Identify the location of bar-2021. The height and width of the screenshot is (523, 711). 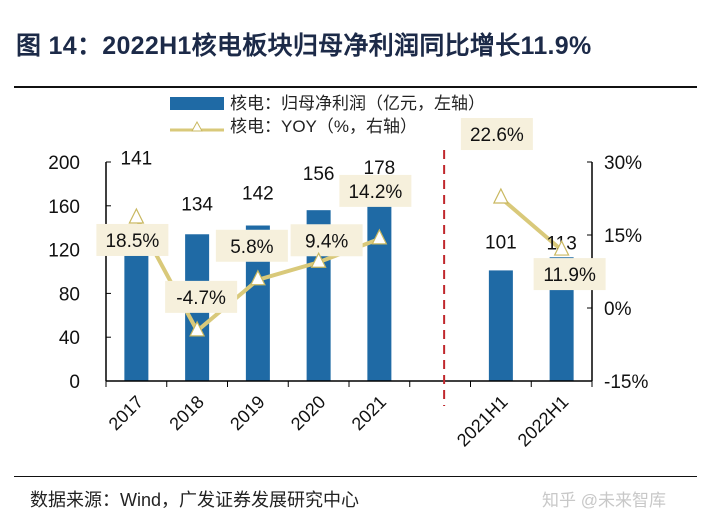
(379, 283).